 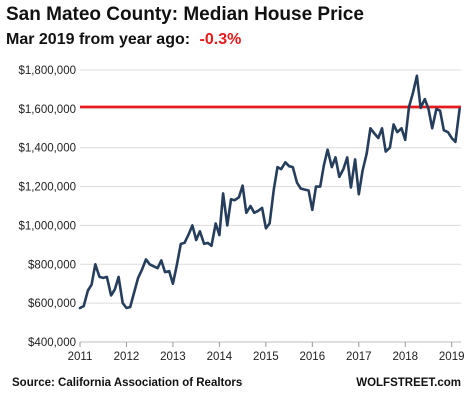 I want to click on x-tick-label: 2017, so click(x=359, y=357).